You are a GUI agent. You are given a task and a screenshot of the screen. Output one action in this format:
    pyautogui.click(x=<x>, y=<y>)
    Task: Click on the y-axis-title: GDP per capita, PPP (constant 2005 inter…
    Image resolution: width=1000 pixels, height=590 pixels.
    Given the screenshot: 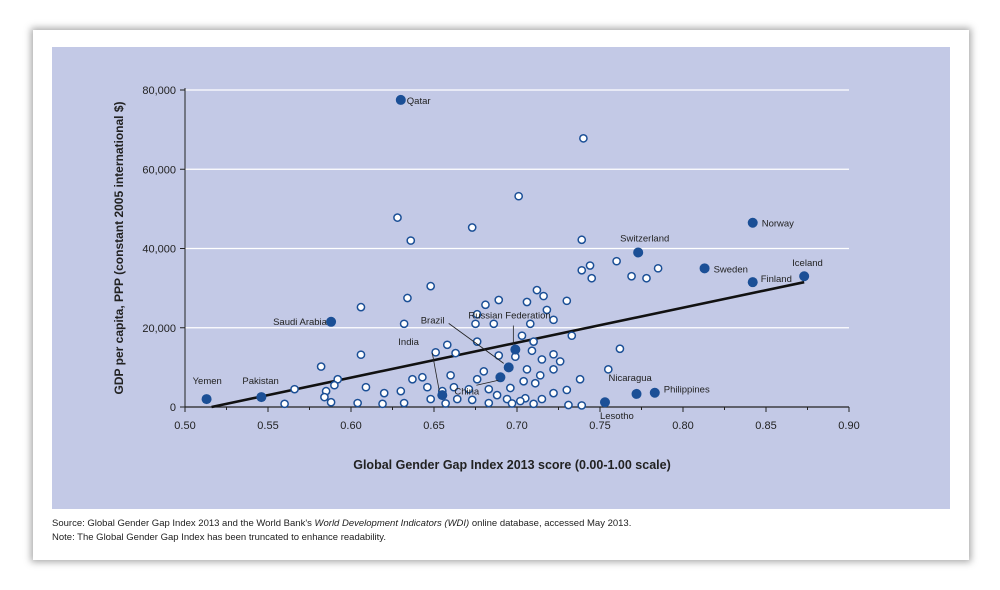 What is the action you would take?
    pyautogui.click(x=119, y=248)
    